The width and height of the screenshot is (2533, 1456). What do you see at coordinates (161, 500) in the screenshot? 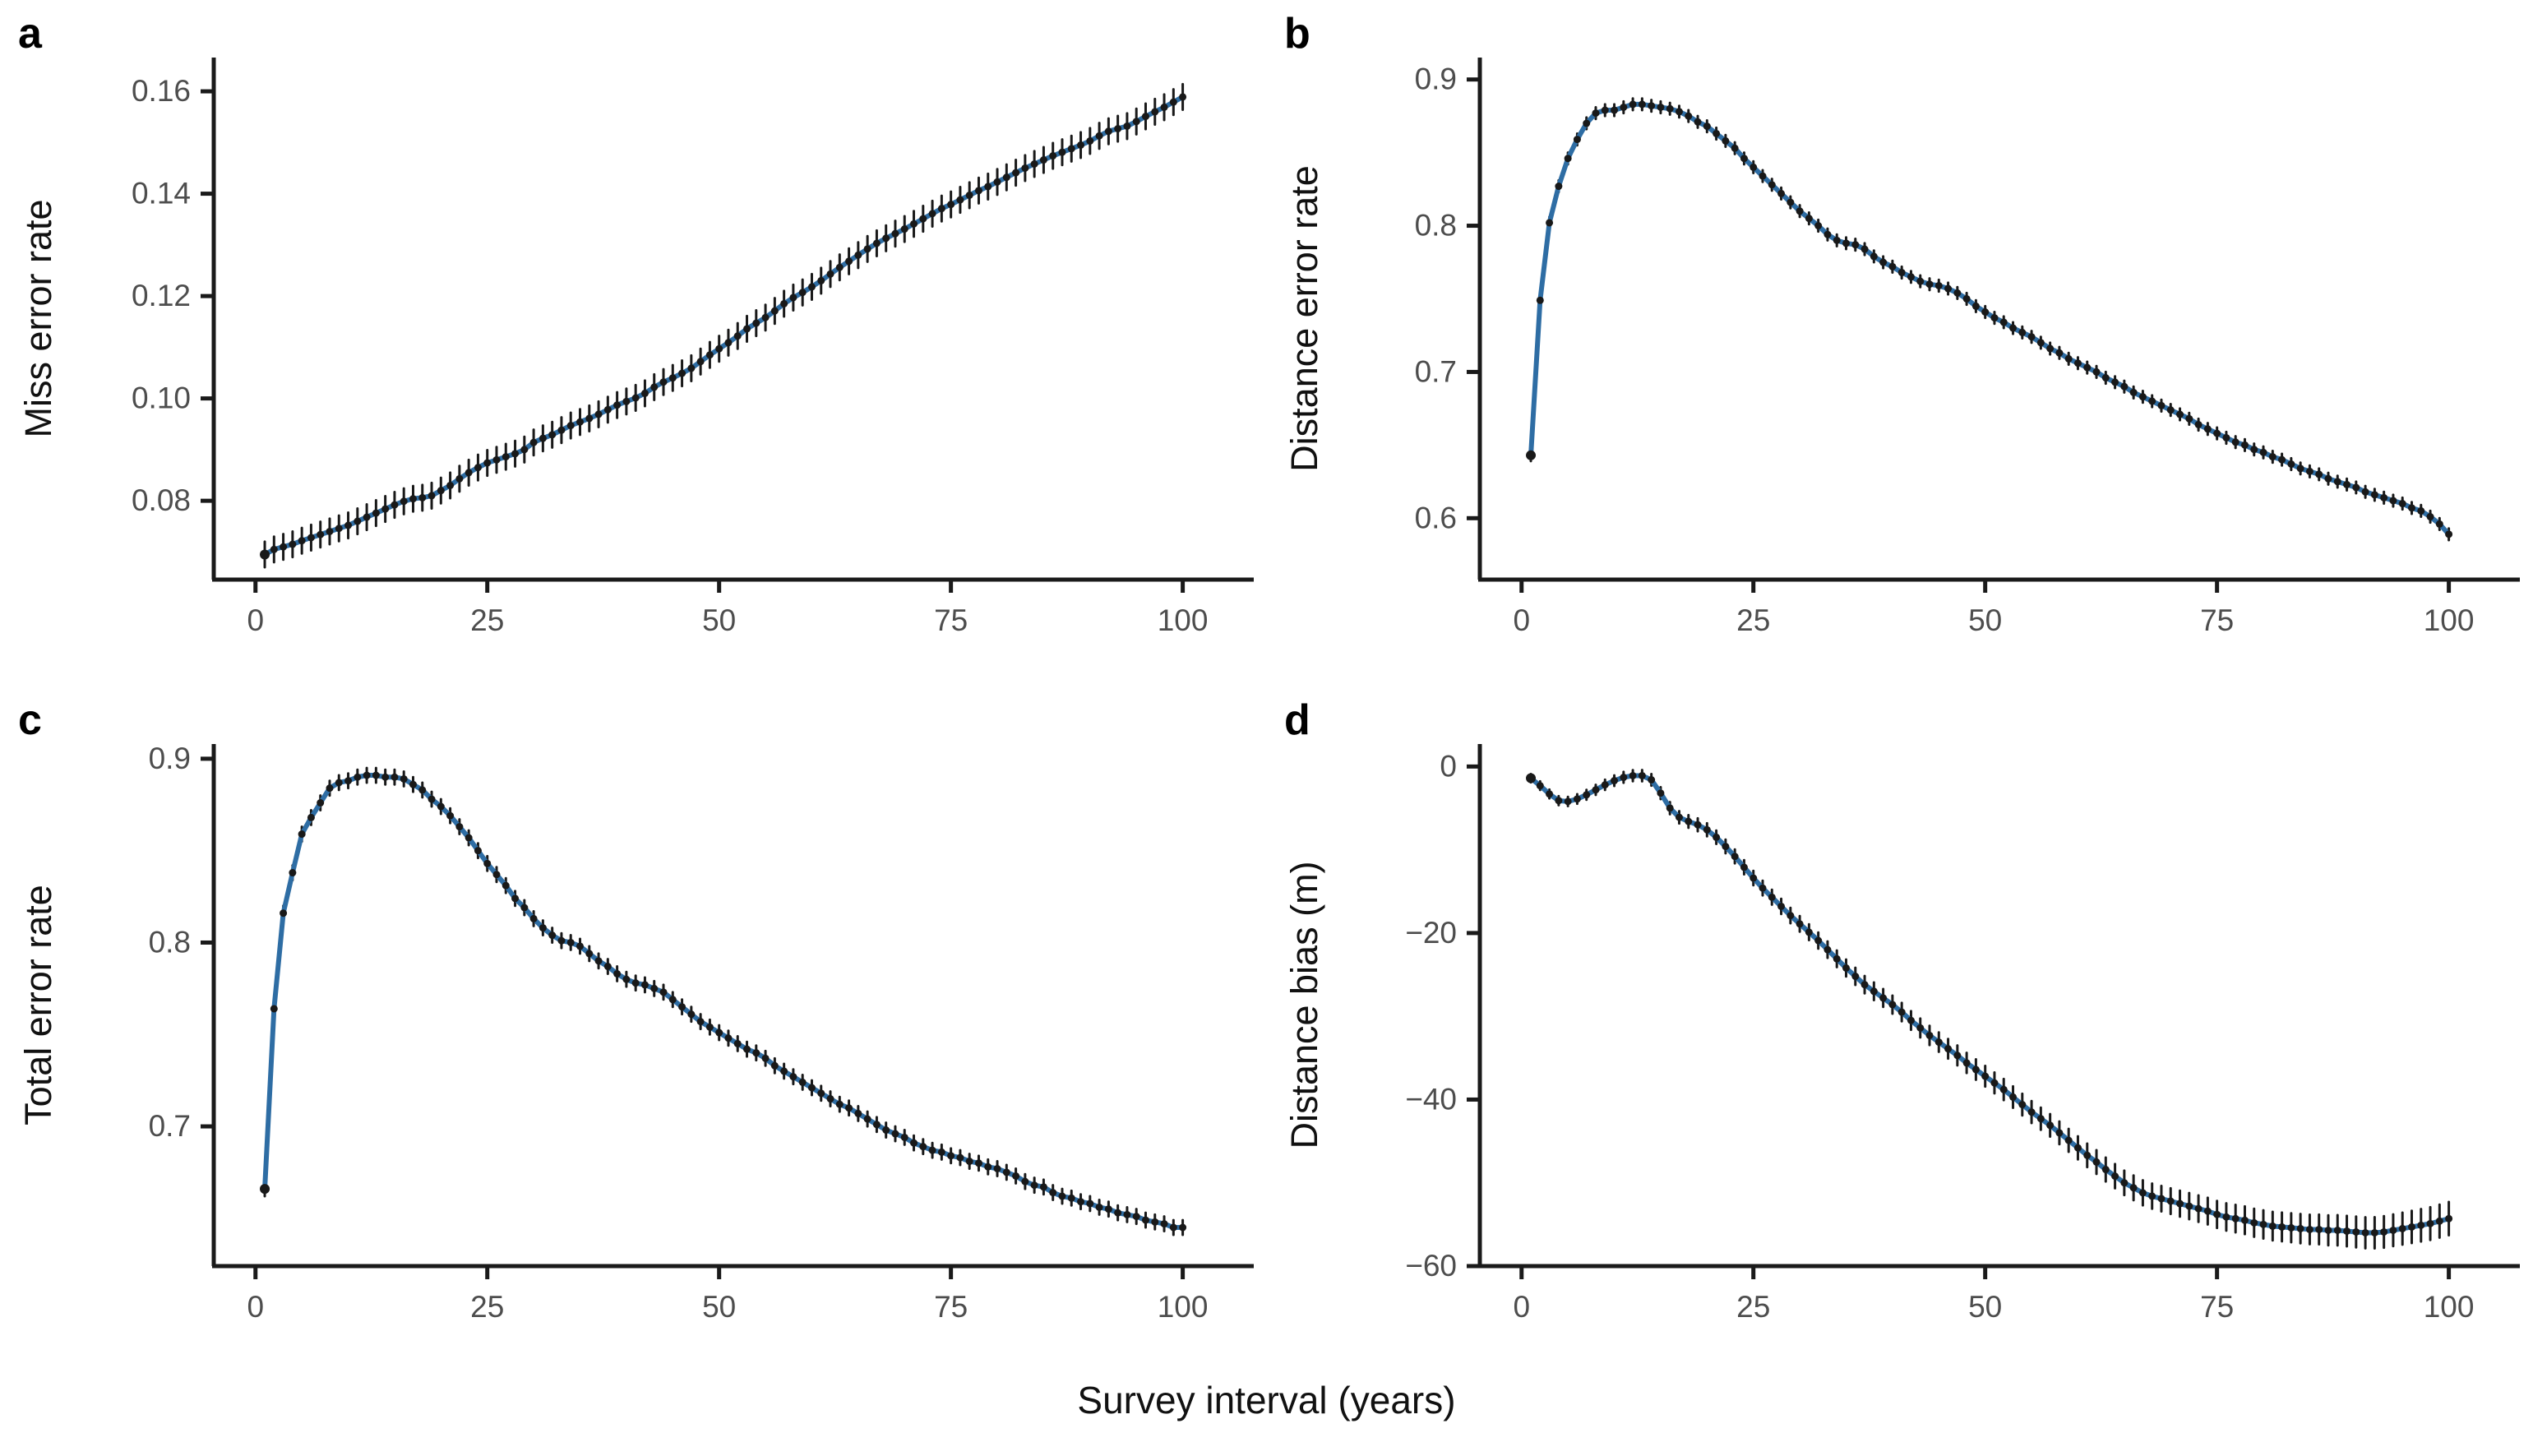
I see `y-tick-label: 0.08` at bounding box center [161, 500].